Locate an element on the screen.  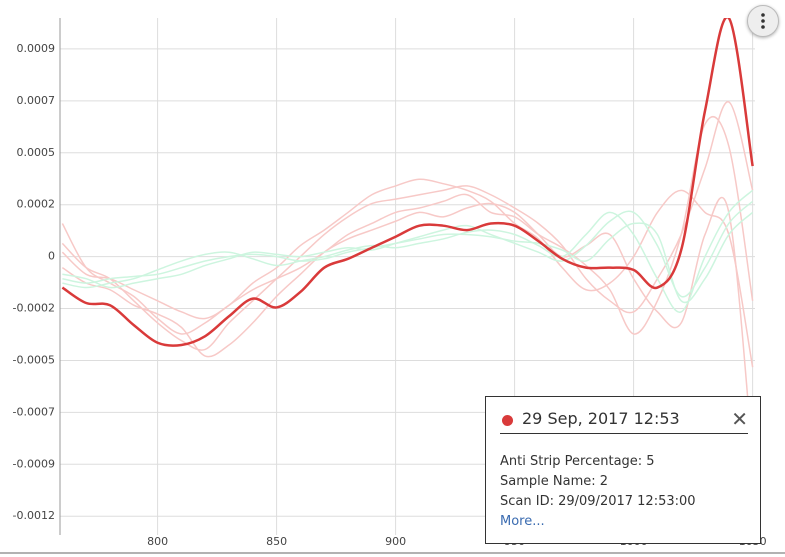
menu-button is located at coordinates (763, 21).